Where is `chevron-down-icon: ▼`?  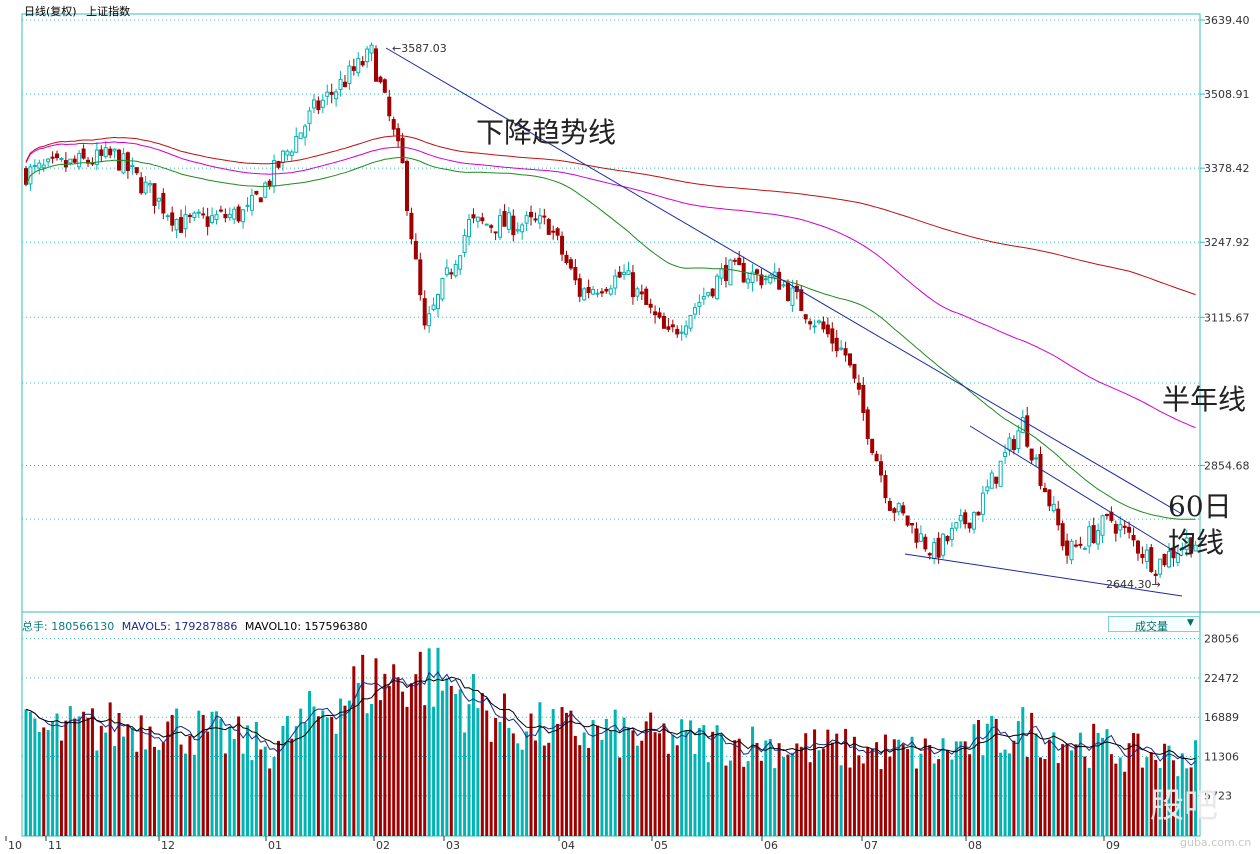 chevron-down-icon: ▼ is located at coordinates (1190, 623).